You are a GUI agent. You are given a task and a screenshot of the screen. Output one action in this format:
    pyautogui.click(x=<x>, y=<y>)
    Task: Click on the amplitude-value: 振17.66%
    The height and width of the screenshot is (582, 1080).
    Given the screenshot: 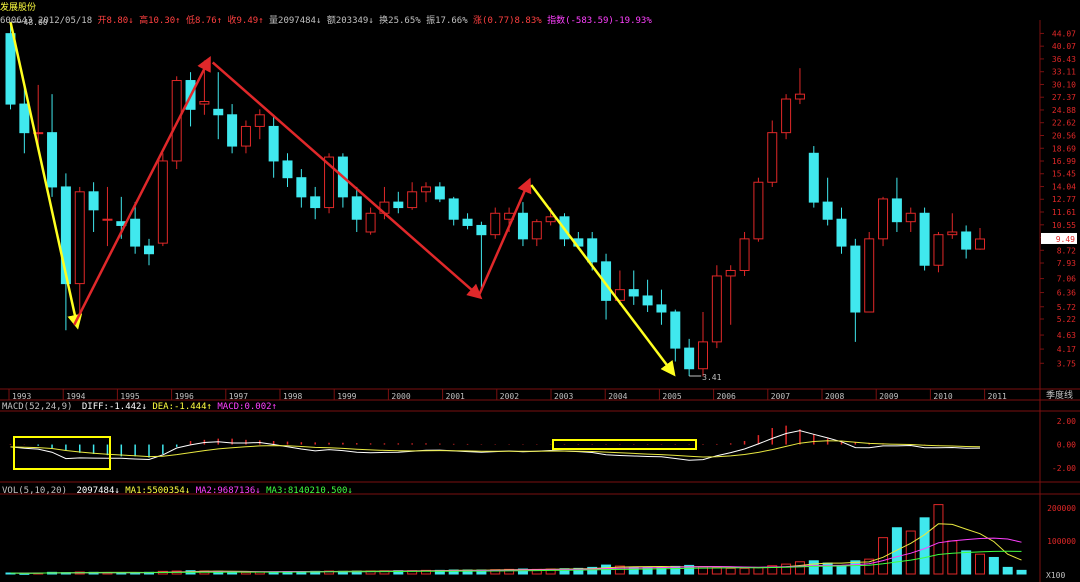 What is the action you would take?
    pyautogui.click(x=447, y=21)
    